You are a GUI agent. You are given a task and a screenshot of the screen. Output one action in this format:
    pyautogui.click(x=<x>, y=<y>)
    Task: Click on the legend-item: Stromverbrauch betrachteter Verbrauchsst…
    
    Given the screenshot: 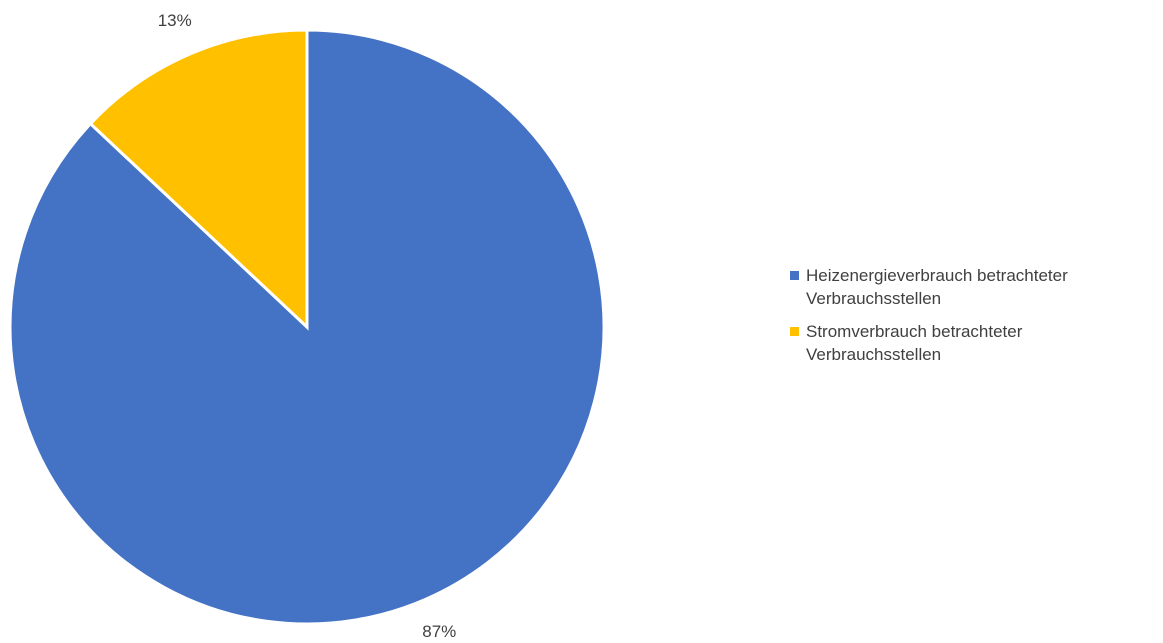 What is the action you would take?
    pyautogui.click(x=955, y=343)
    